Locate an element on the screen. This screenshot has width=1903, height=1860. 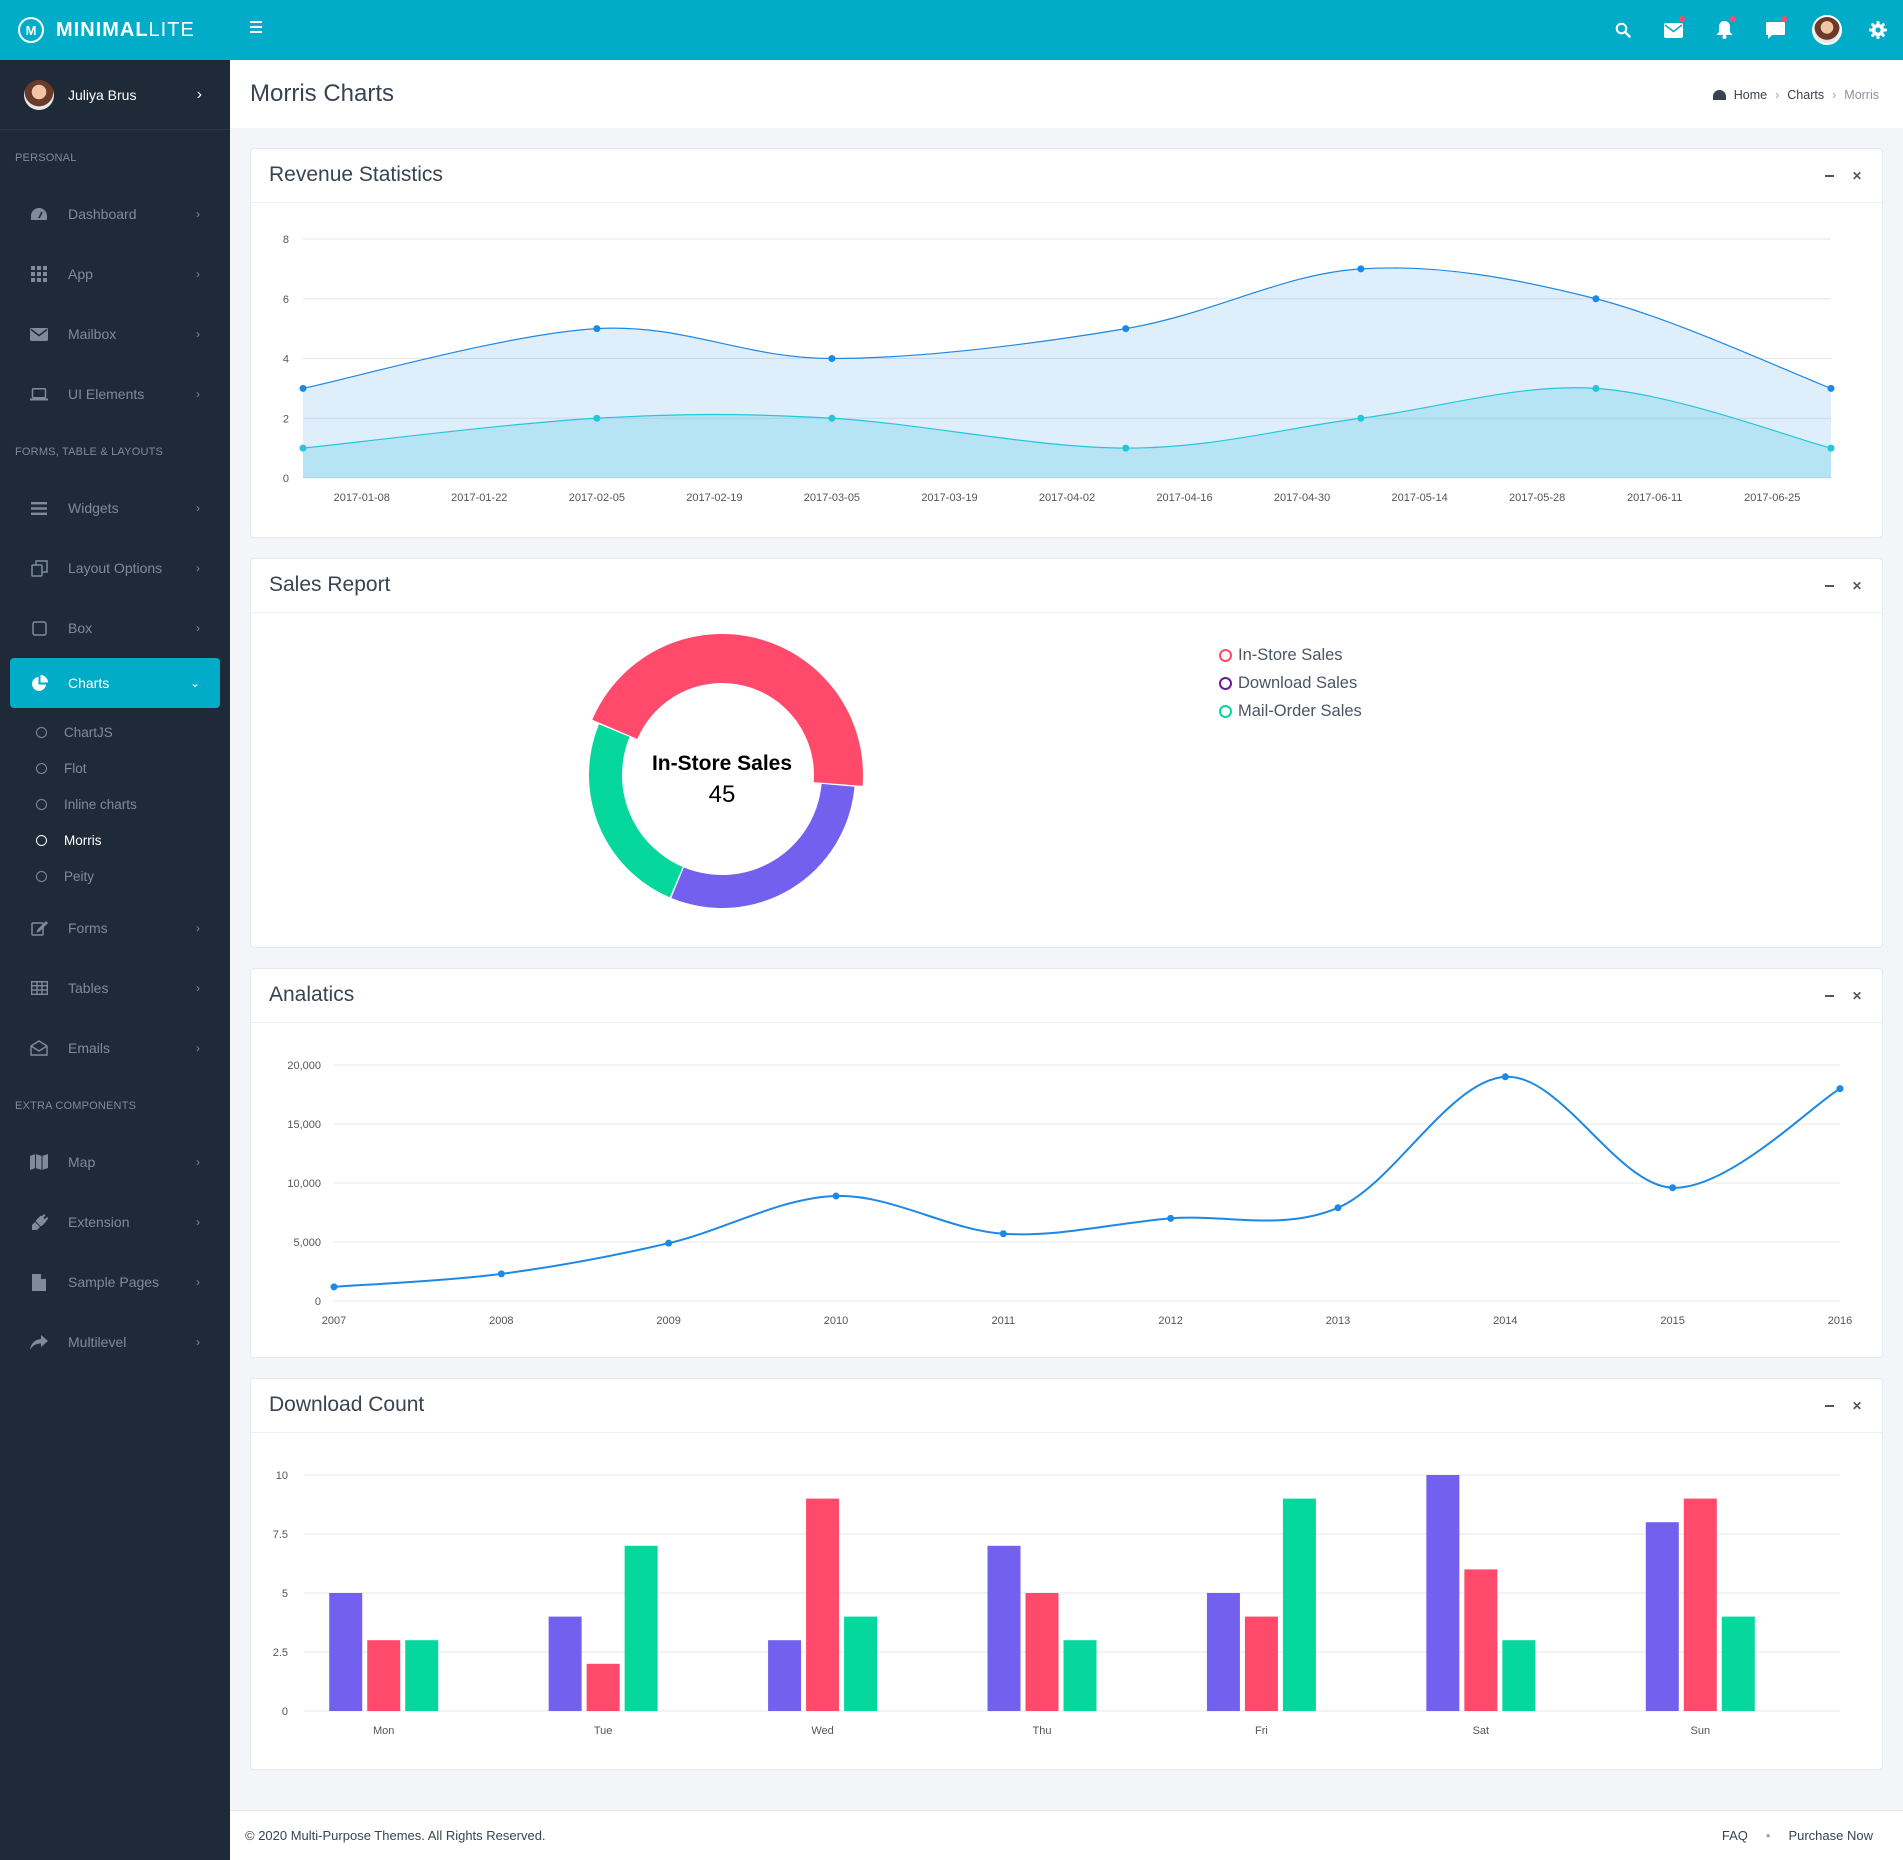
y-tick-label: 2.5 is located at coordinates (280, 1653).